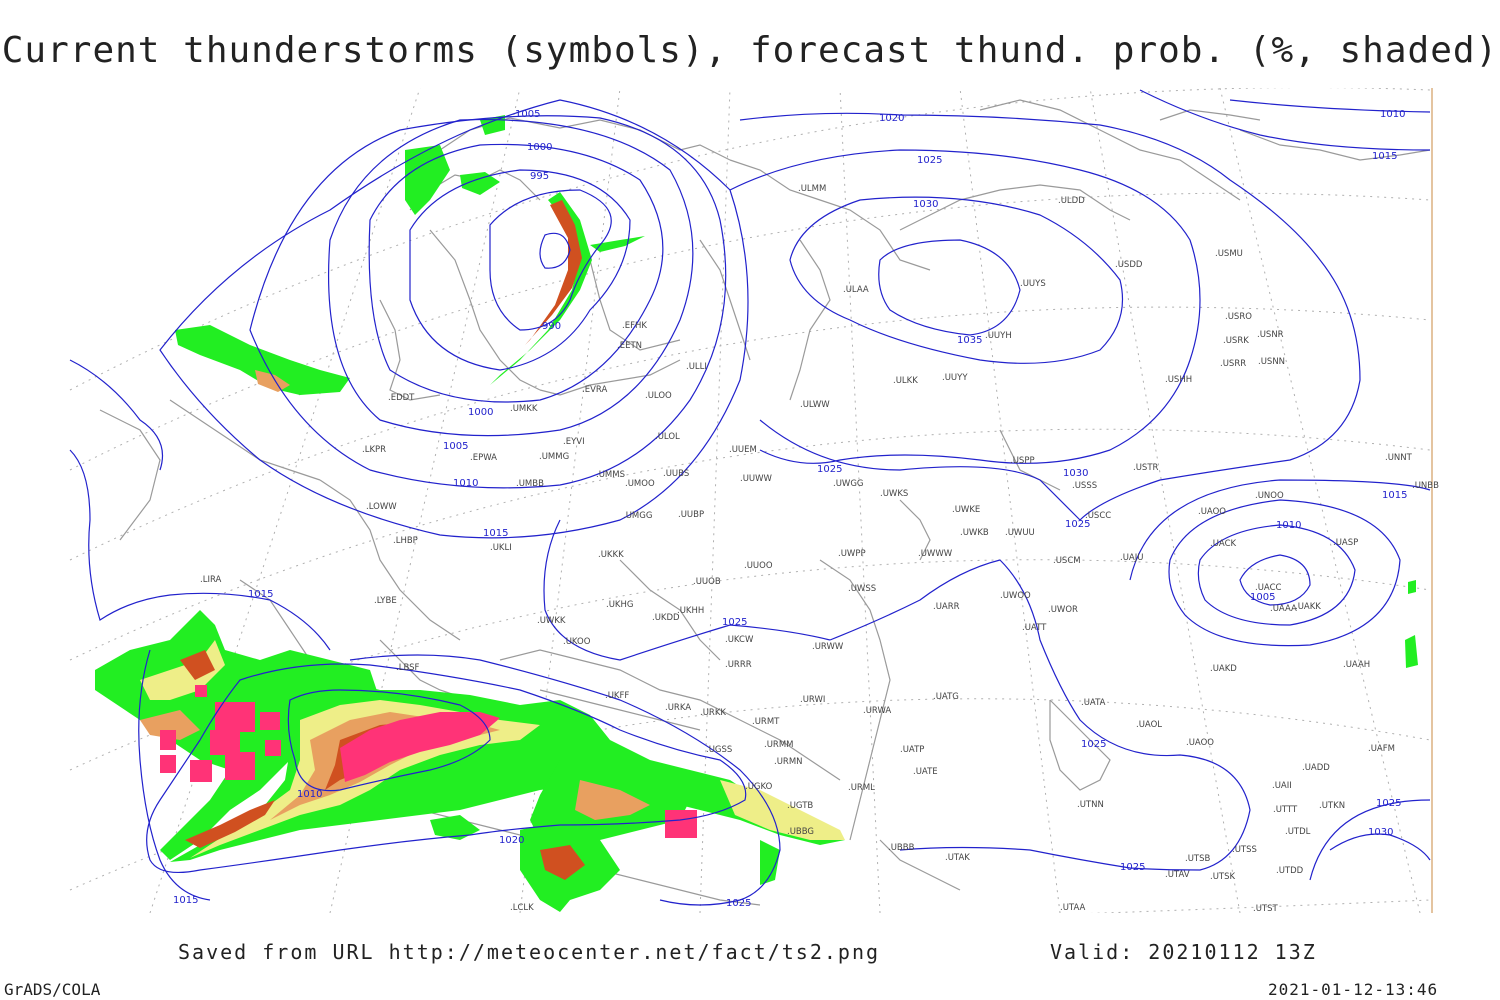 Image resolution: width=1500 pixels, height=1000 pixels. Describe the element at coordinates (501, 548) in the screenshot. I see `station-label: .UKLI` at that location.